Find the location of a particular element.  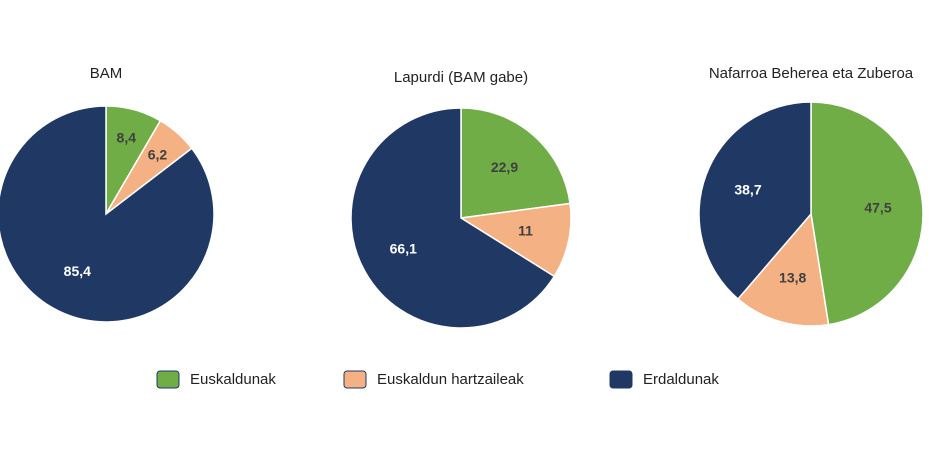

data-label: 47,5 is located at coordinates (877, 207).